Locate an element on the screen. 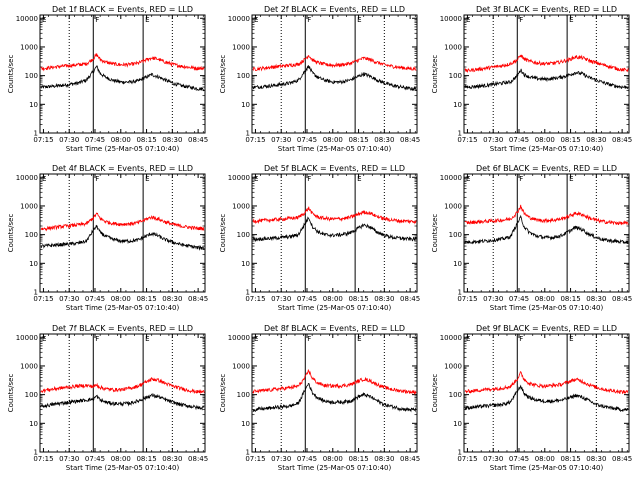 This screenshot has height=480, width=640. panel-title: Det 4f BLACK = Events, RED = LLD is located at coordinates (122, 168).